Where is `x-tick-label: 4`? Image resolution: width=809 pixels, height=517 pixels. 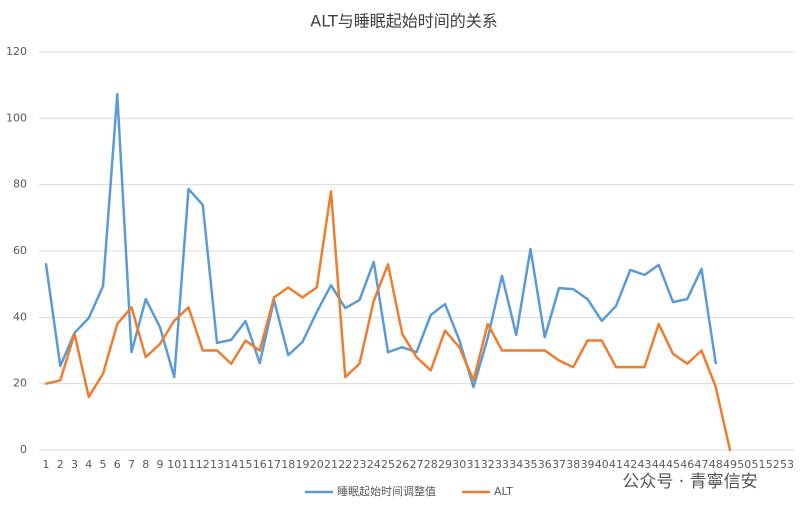 x-tick-label: 4 is located at coordinates (88, 464).